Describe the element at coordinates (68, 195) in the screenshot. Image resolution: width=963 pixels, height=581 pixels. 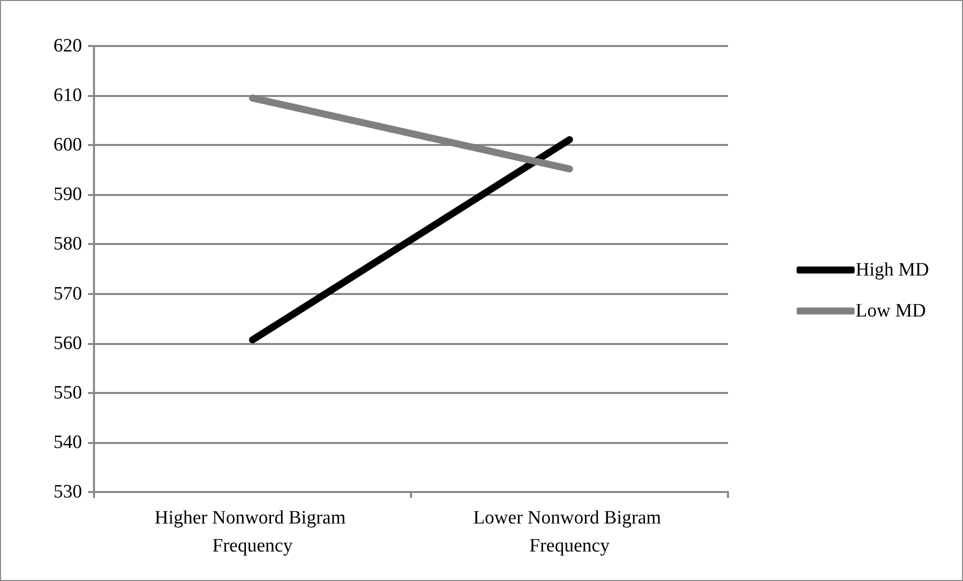
I see `y-tick-label: 590` at that location.